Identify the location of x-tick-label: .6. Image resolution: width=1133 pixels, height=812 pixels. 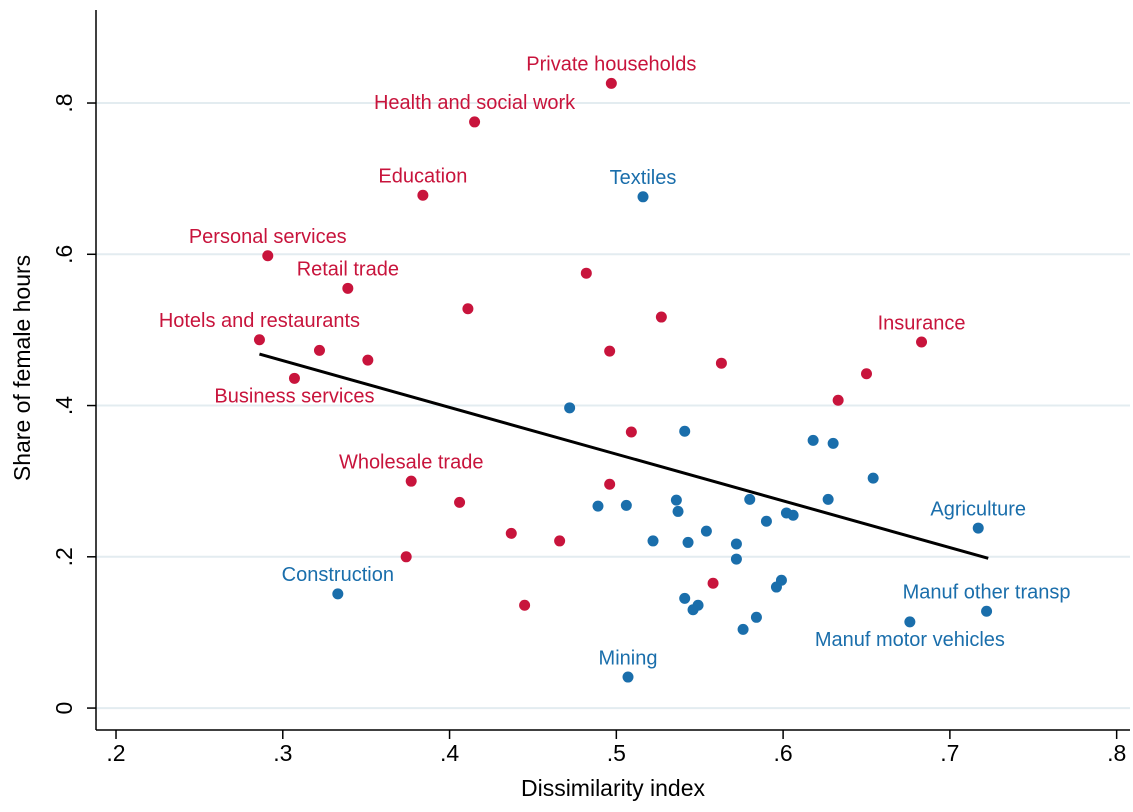
(783, 753).